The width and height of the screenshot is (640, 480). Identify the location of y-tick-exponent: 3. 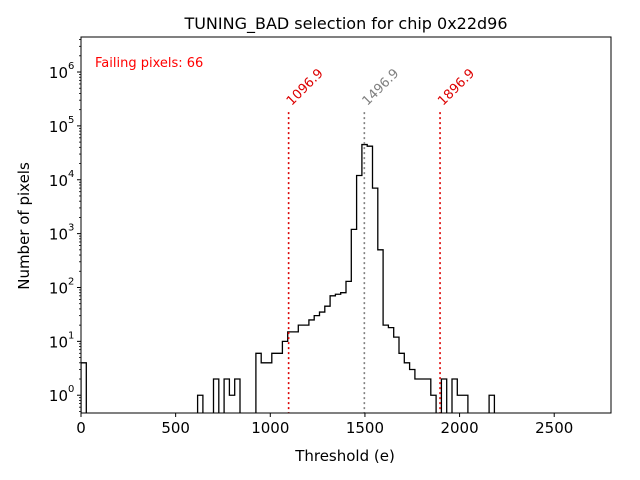
(71, 228).